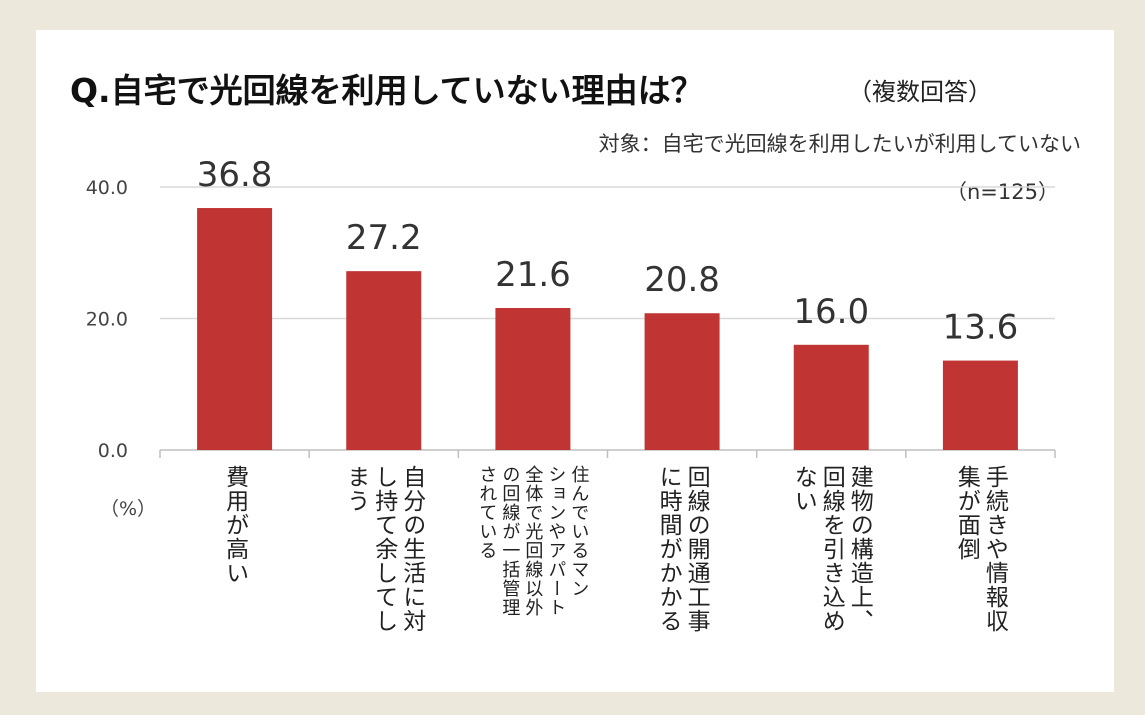  I want to click on chart-title: Q.自宅で光回線を利用していない理由は？, so click(387, 90).